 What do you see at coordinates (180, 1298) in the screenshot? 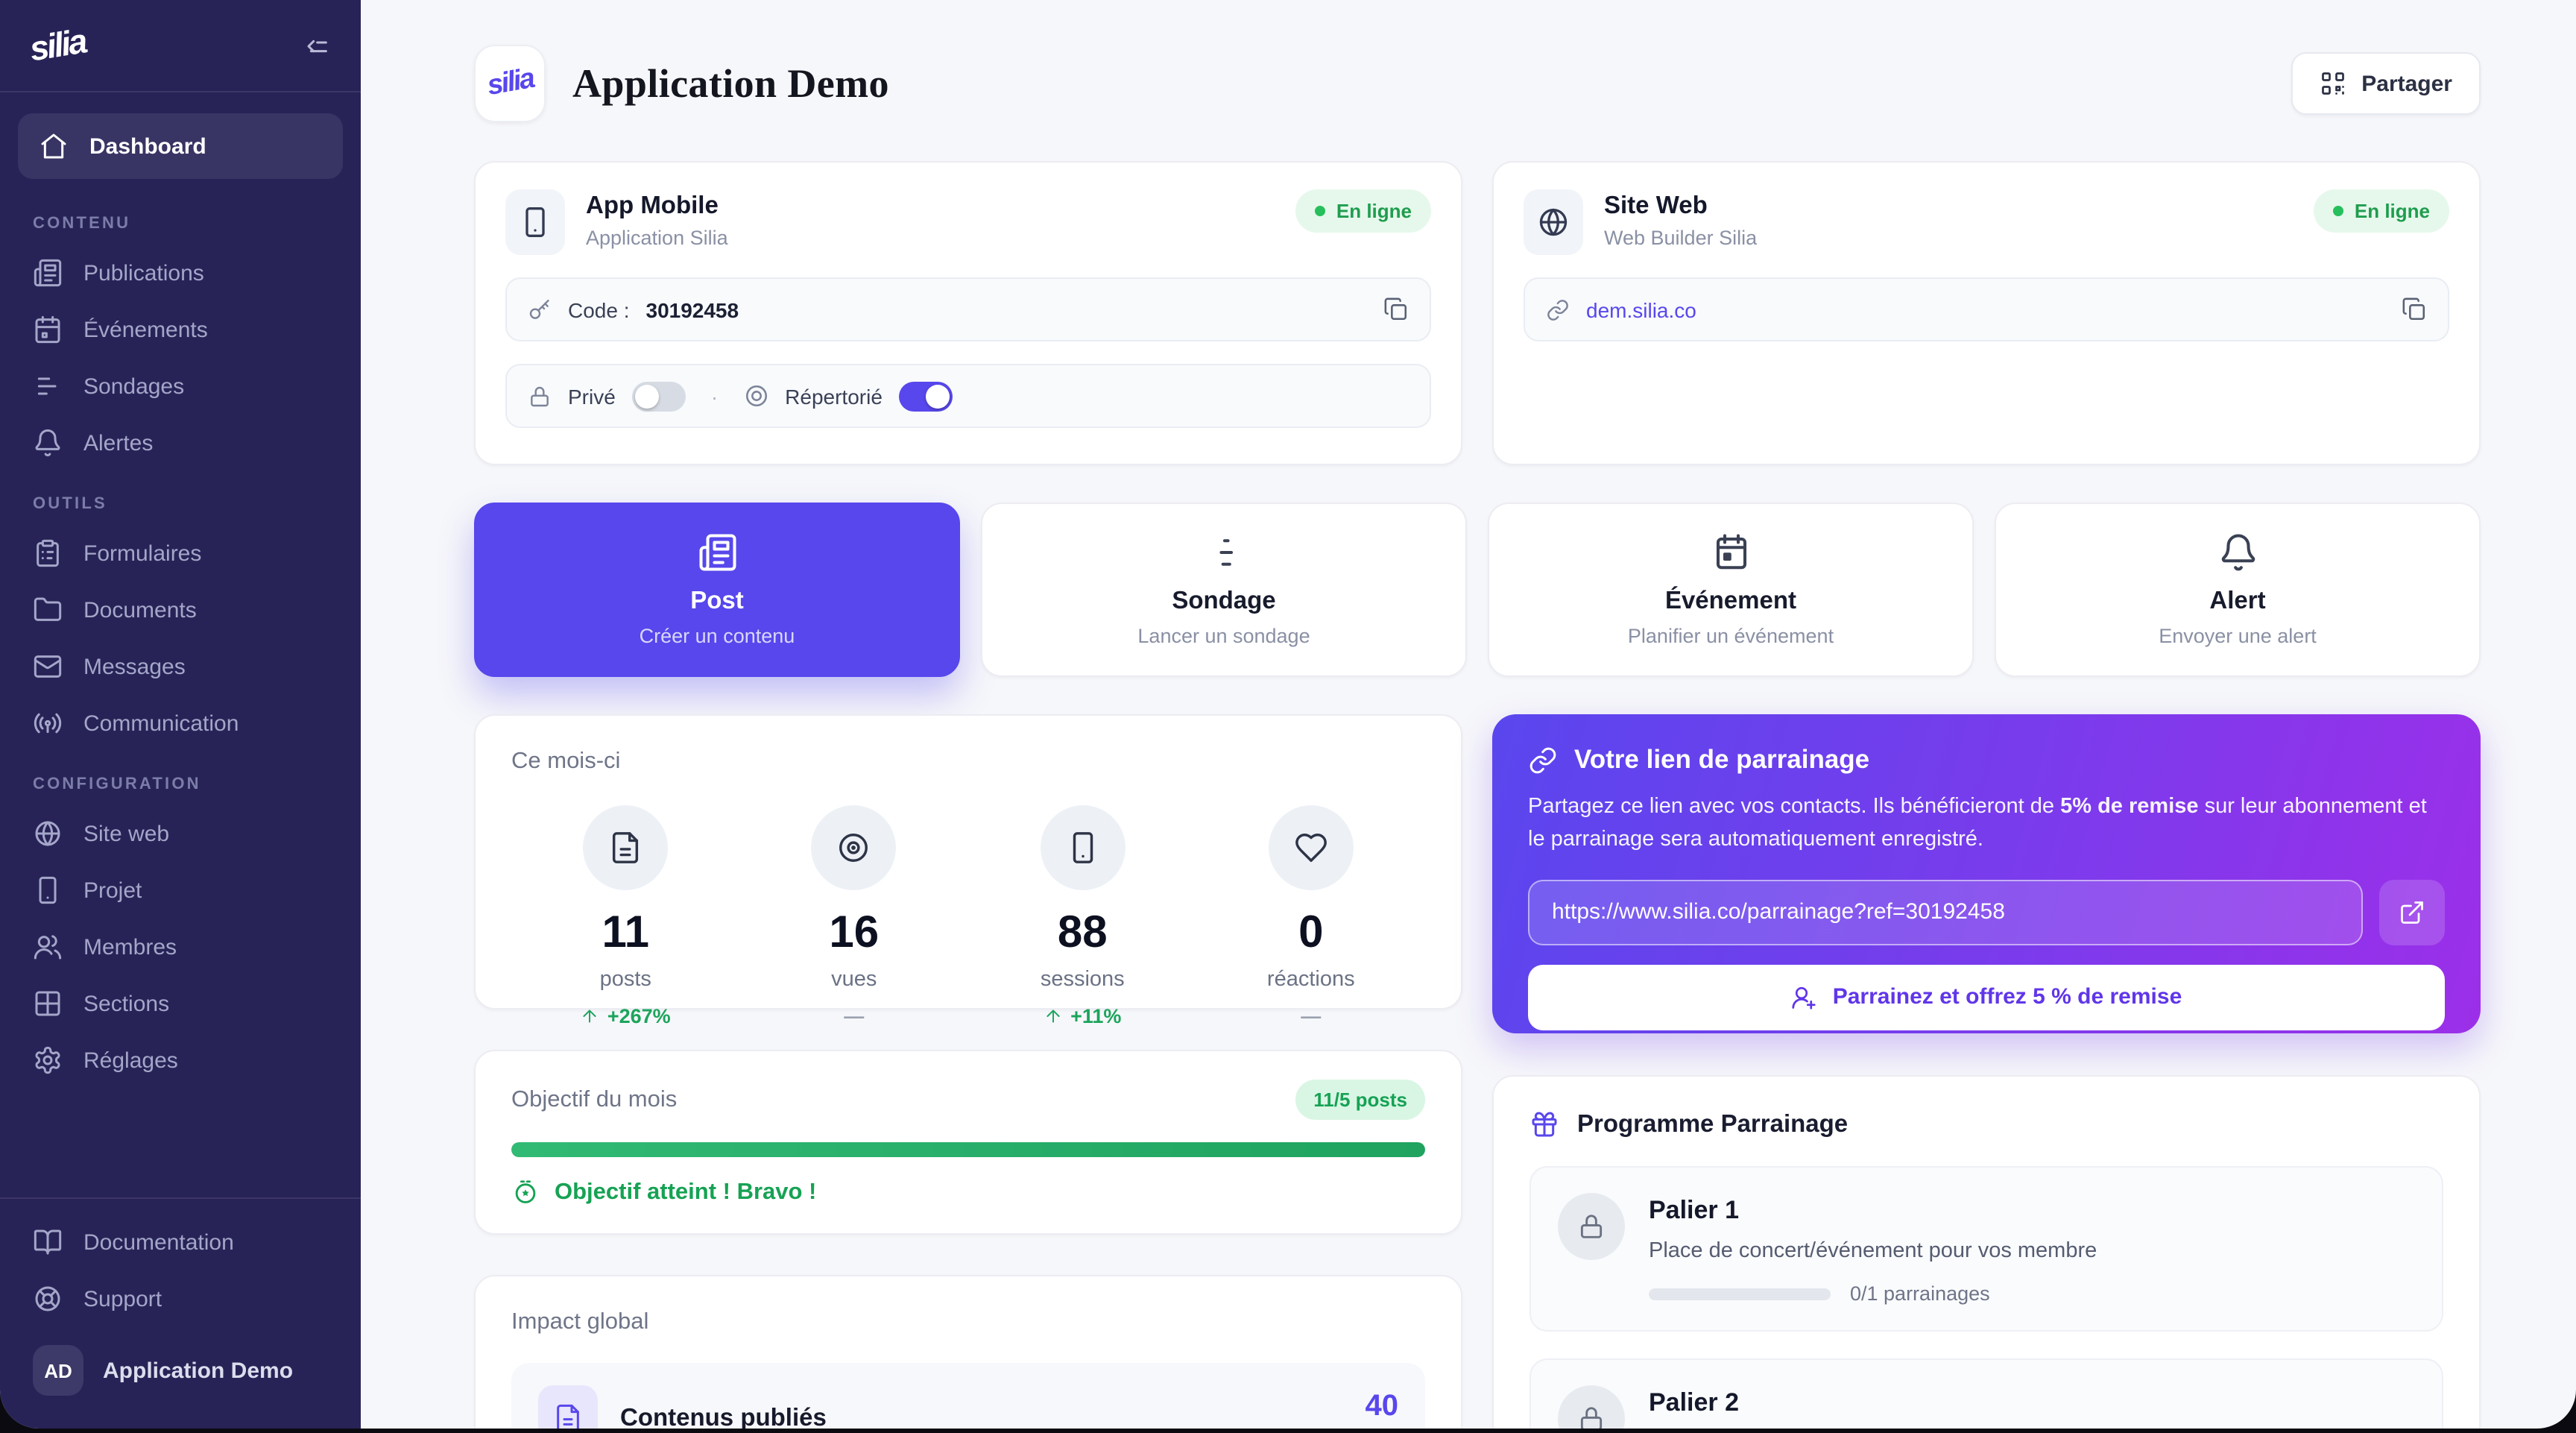
I see `sidebar-item-support: Support` at bounding box center [180, 1298].